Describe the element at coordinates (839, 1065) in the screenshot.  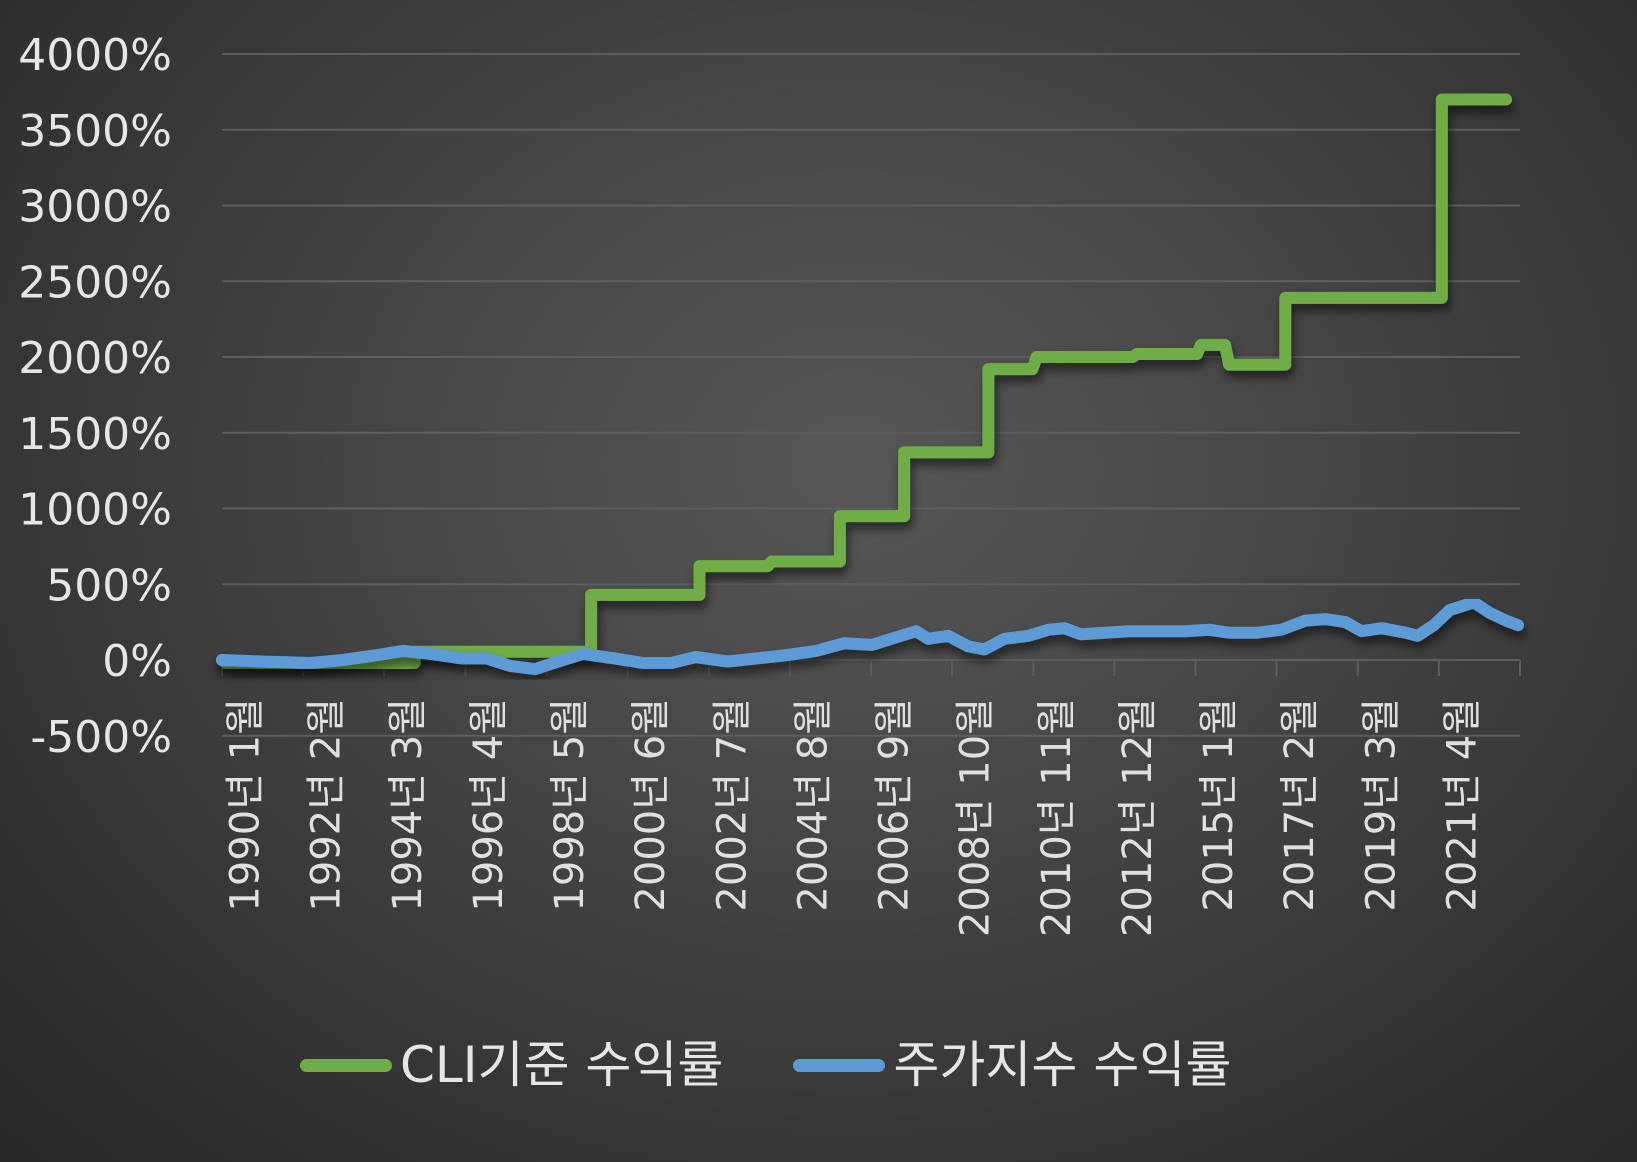
I see `legend-swatch-blue-line-icon` at that location.